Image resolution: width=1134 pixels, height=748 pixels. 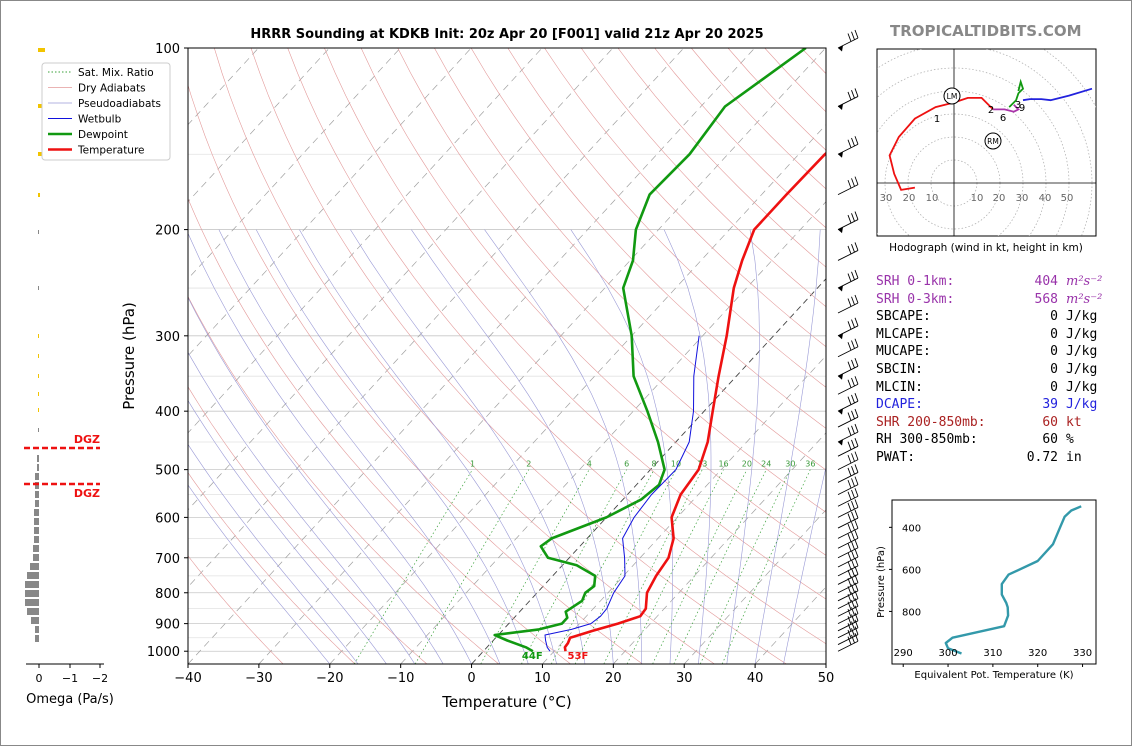 I want to click on stat-row: SBCAPE: 0 J/kg, so click(x=1001, y=317).